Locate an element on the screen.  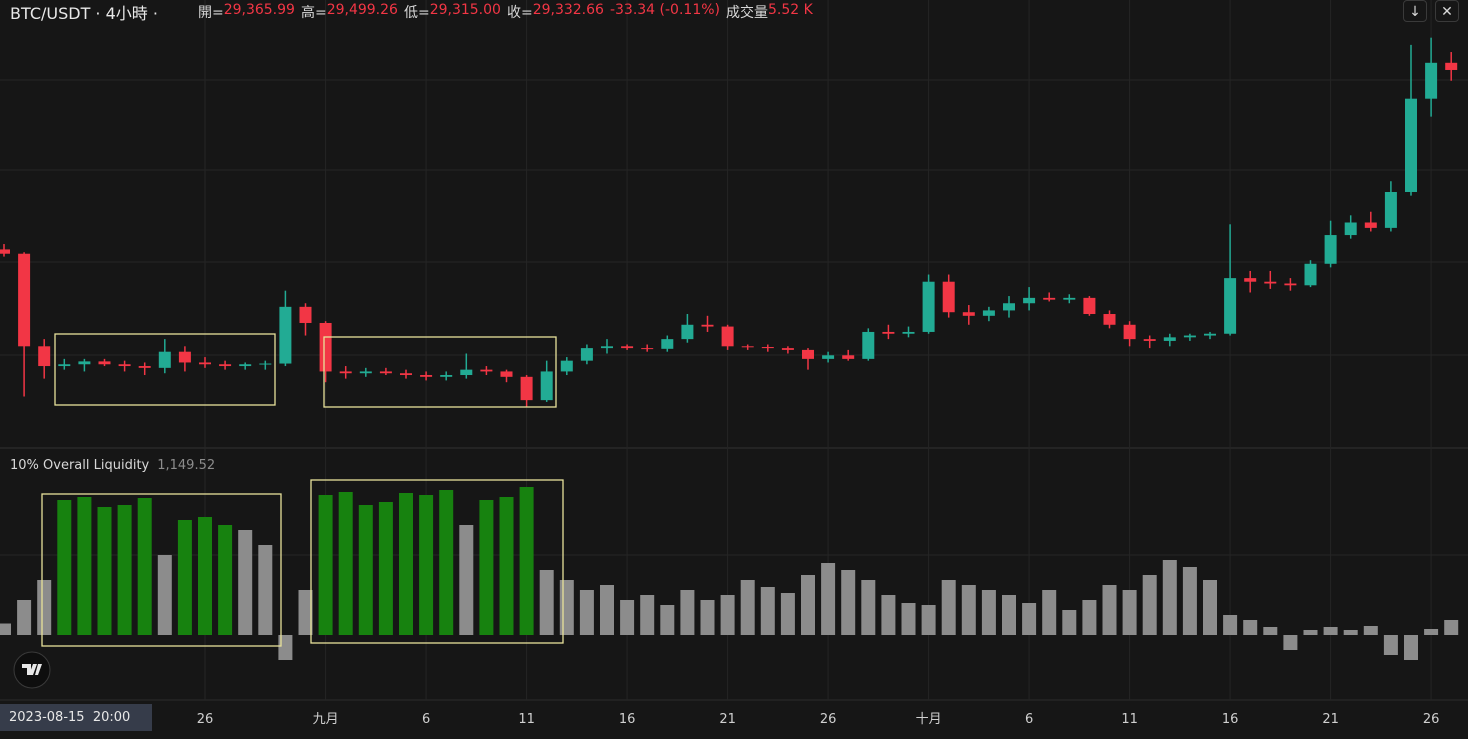
x-tick-label: 21 is located at coordinates (727, 719).